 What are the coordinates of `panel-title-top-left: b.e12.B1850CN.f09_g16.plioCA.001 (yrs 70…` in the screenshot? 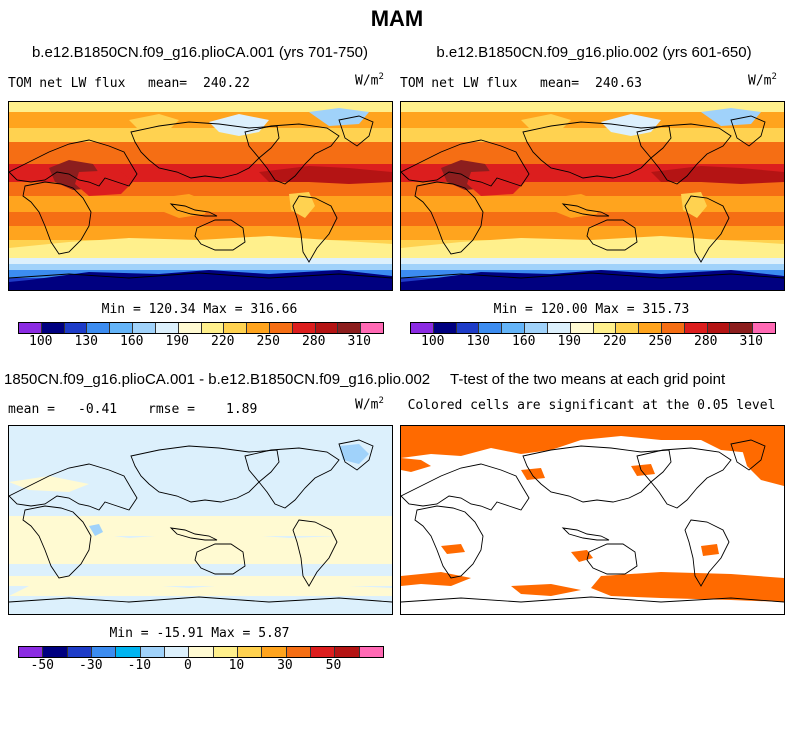 It's located at (200, 52).